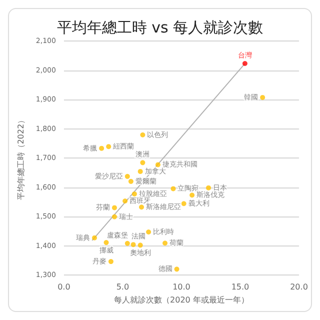  I want to click on chart-title: 平均年總工時 vs 每人就診次數, so click(160, 27).